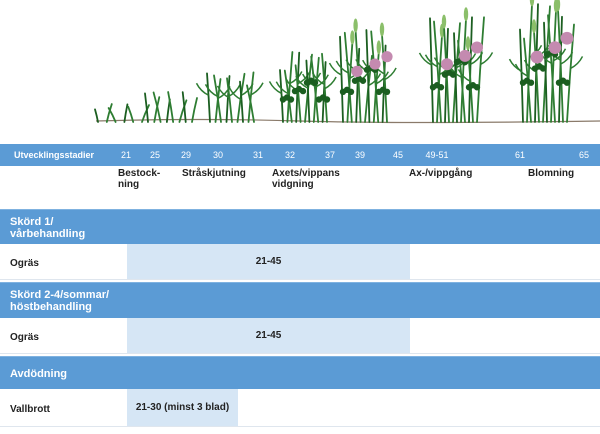 This screenshot has height=434, width=600. Describe the element at coordinates (186, 155) in the screenshot. I see `stage-number: 29` at that location.